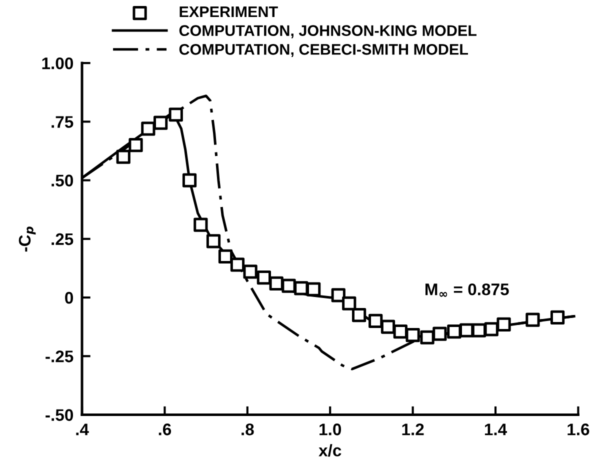  Describe the element at coordinates (579, 430) in the screenshot. I see `x-tick-label: 1.6` at that location.